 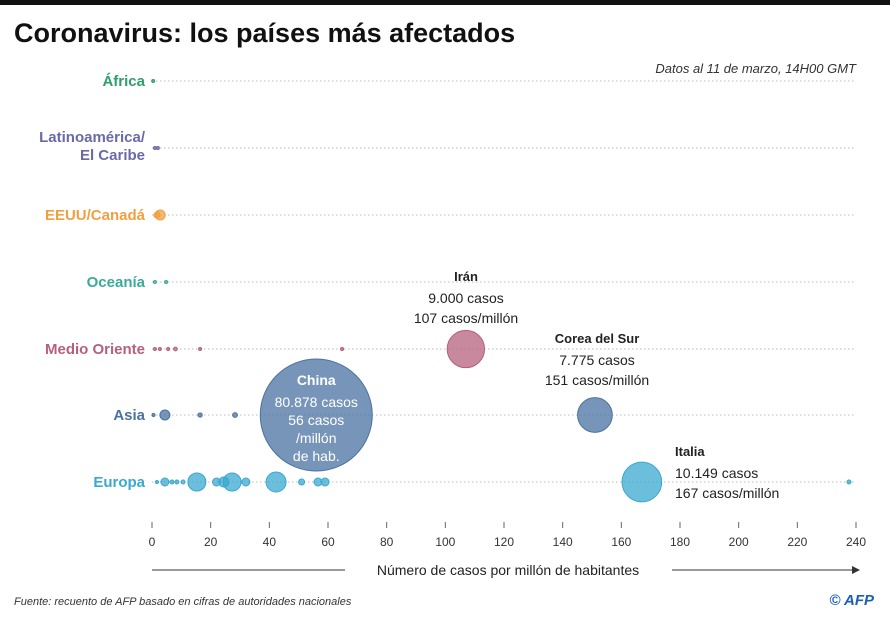 I want to click on x-tick-label: 40, so click(x=270, y=542).